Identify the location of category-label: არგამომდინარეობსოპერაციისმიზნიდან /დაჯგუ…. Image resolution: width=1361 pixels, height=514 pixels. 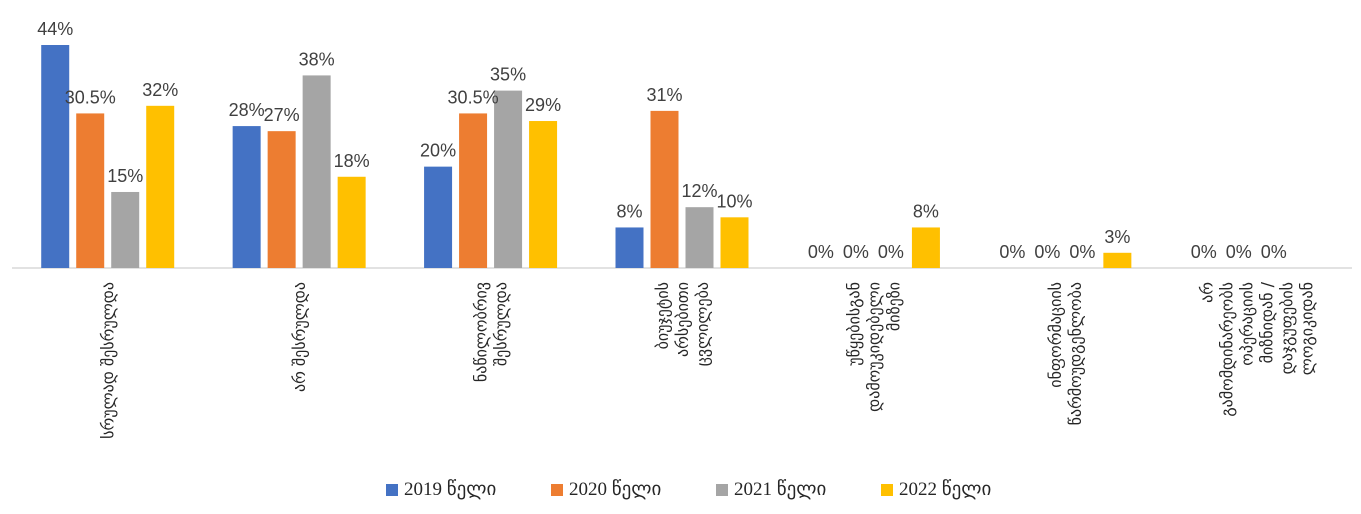
(1256, 348).